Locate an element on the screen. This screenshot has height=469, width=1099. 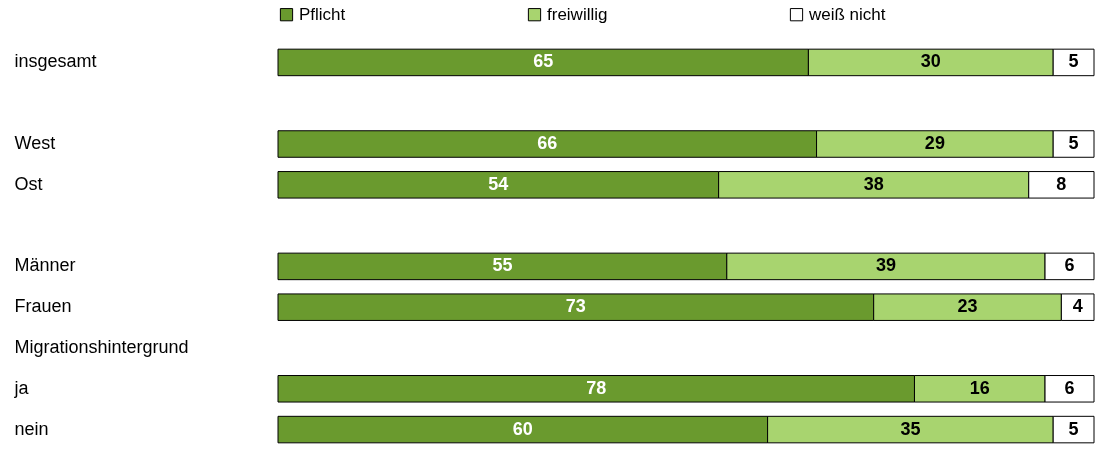
data-label: 4 is located at coordinates (1077, 306).